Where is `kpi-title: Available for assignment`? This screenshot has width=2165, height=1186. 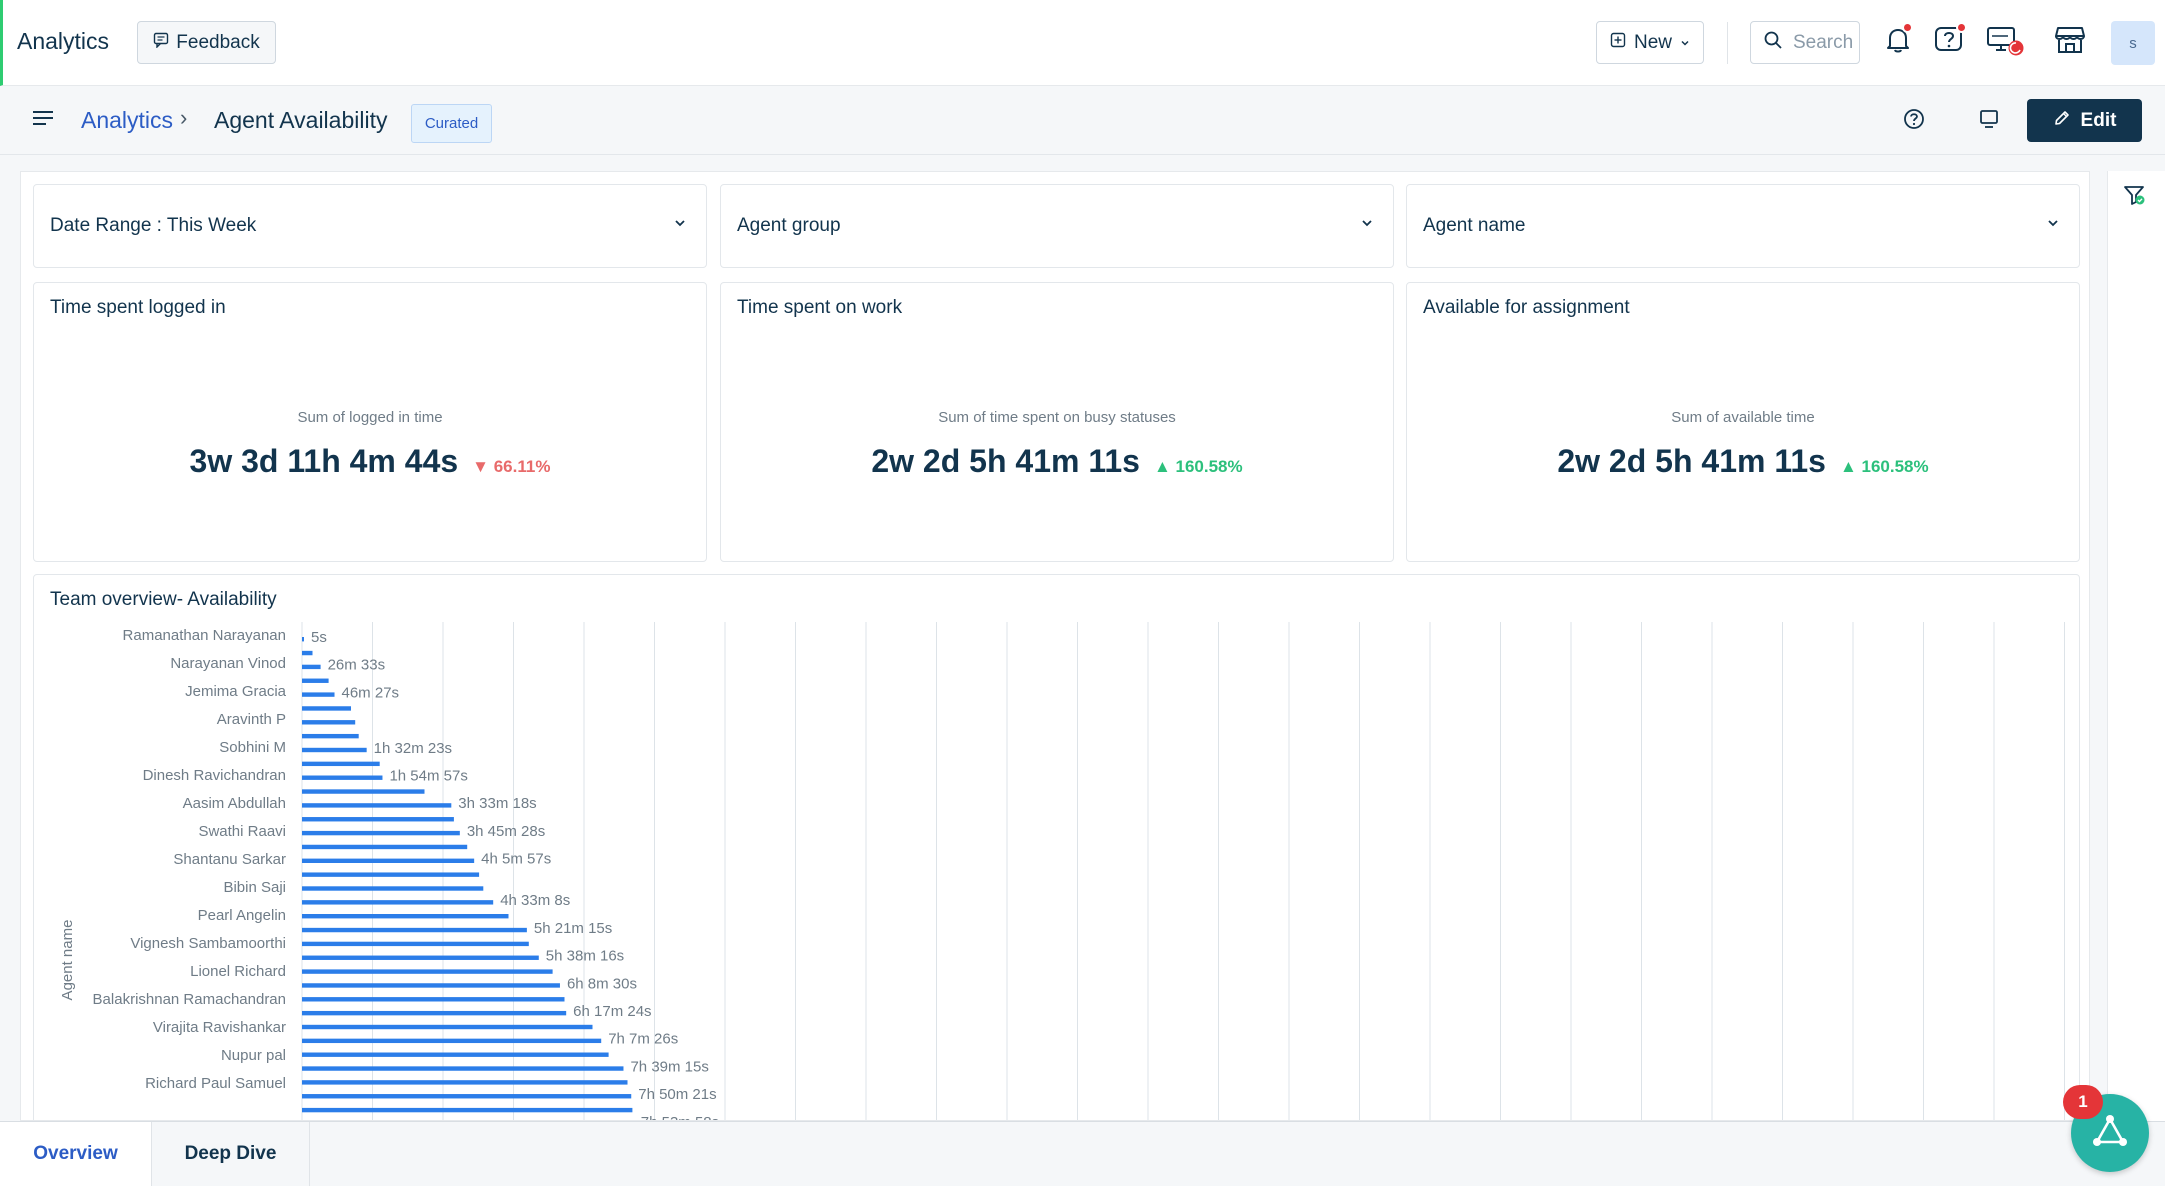 kpi-title: Available for assignment is located at coordinates (1526, 307).